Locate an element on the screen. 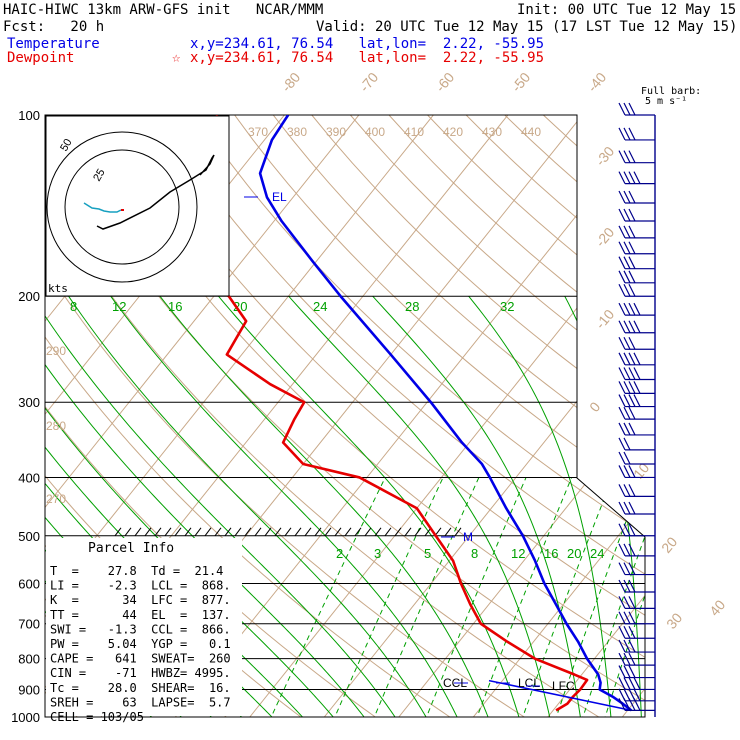 This screenshot has height=740, width=740. isotherm-label: 40 is located at coordinates (717, 608).